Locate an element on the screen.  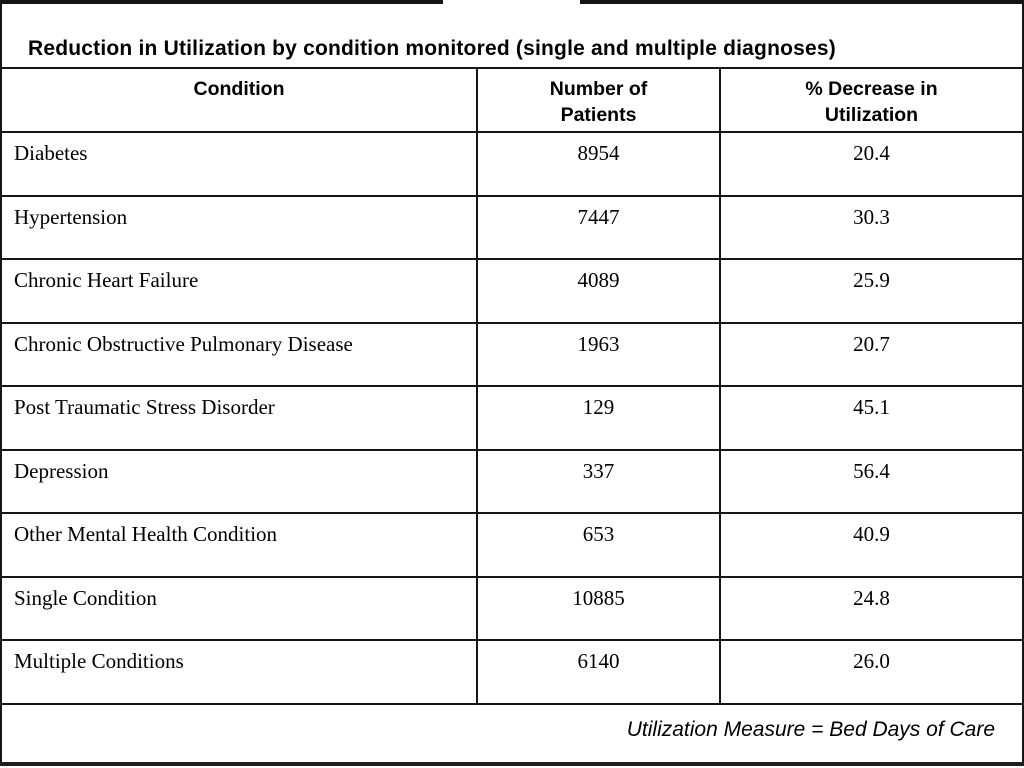
utilization-measure-note: Utilization Measure = Bed Days of Care is located at coordinates (810, 729).